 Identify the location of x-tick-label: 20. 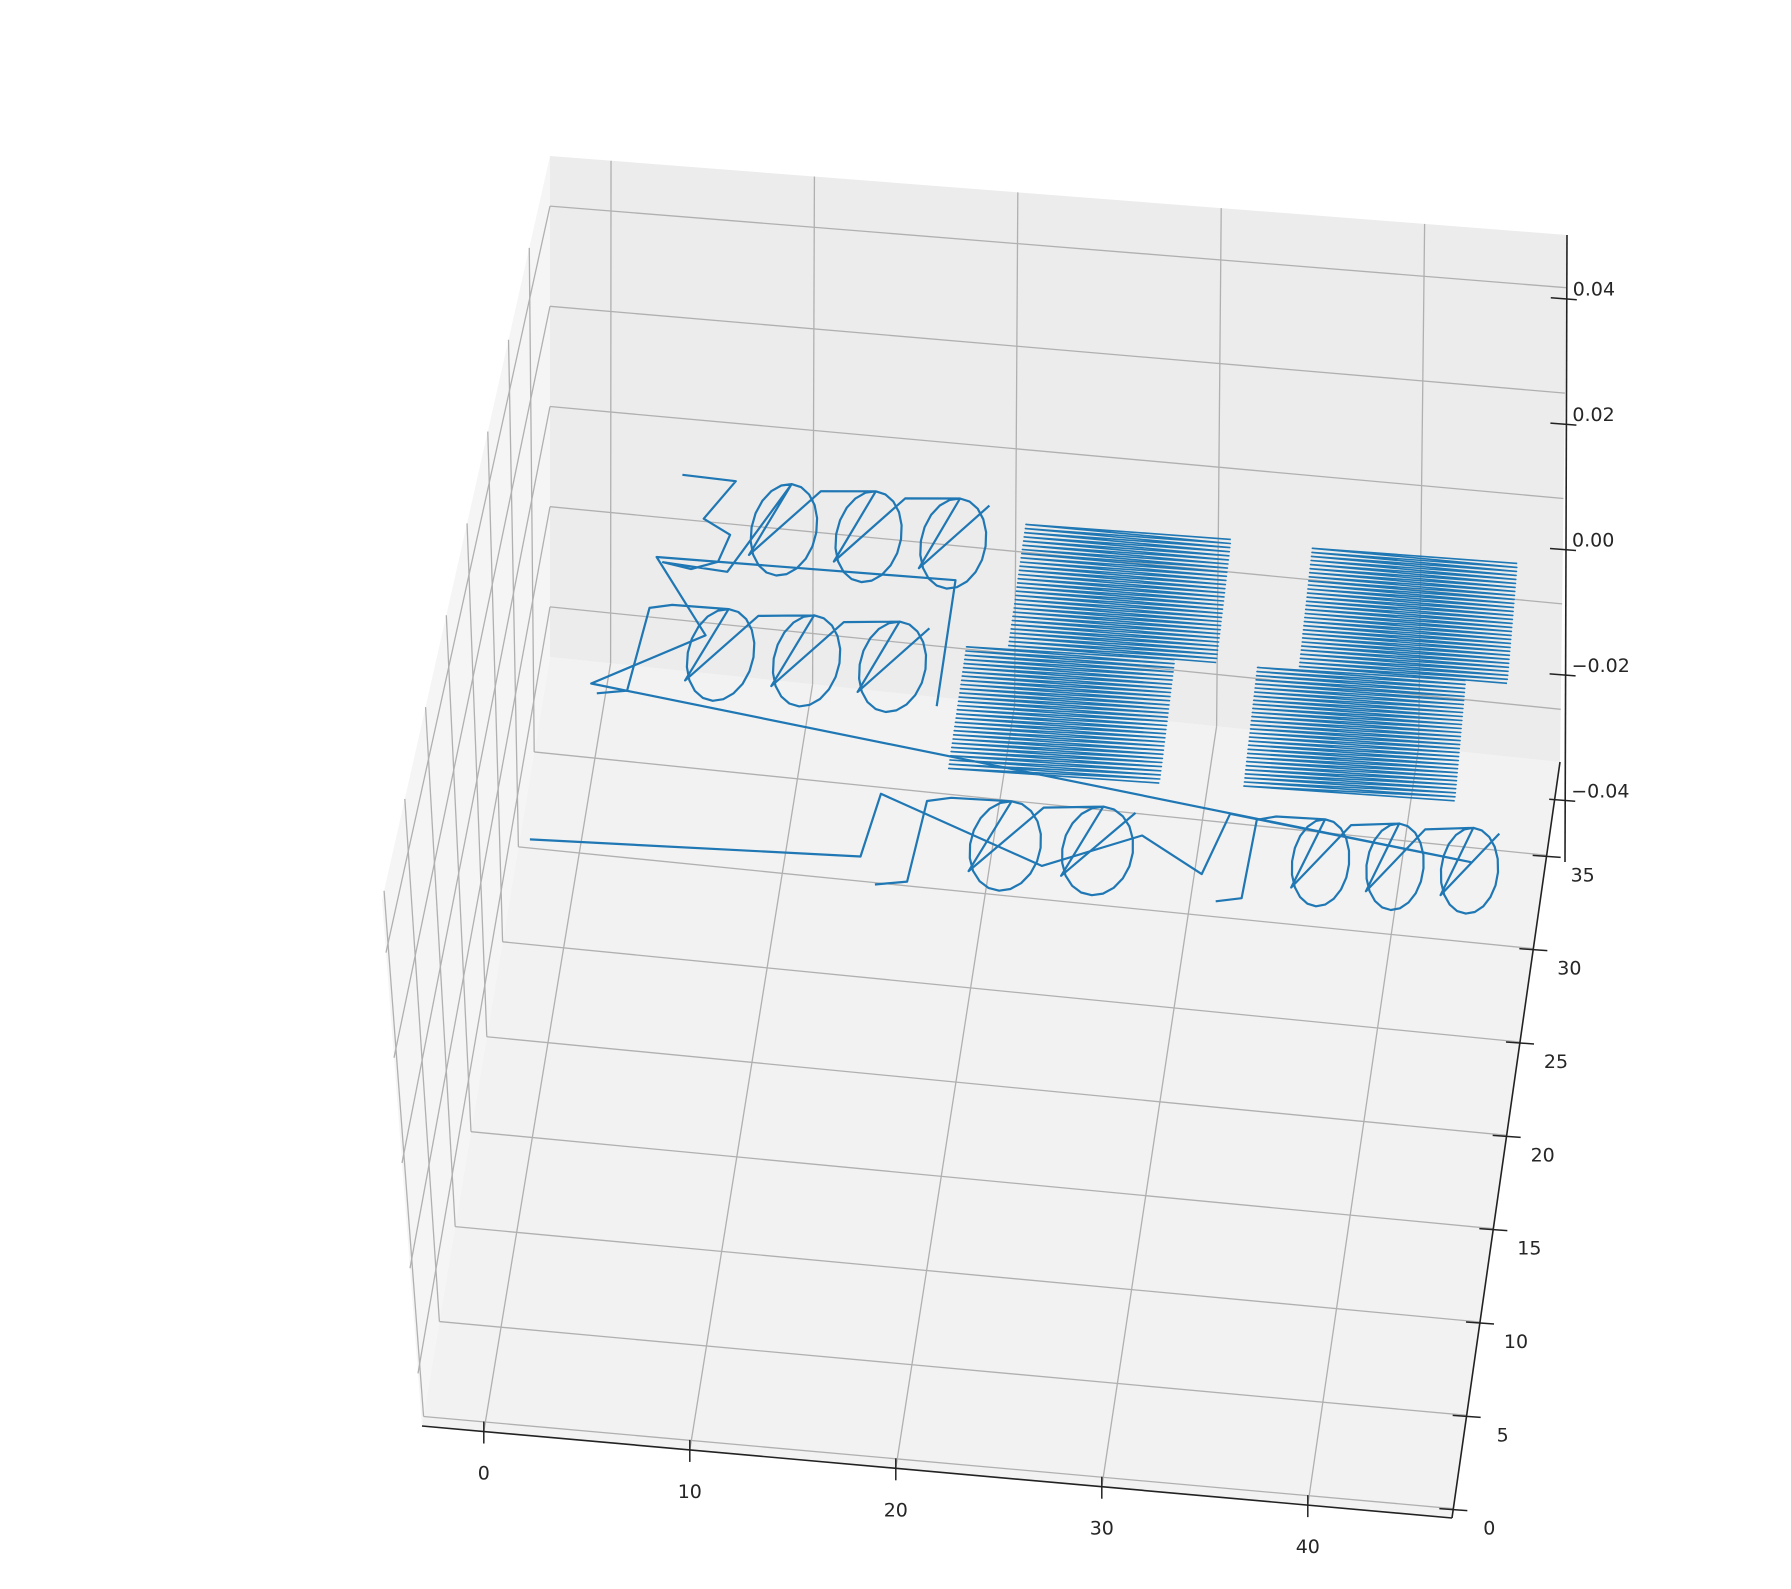
(896, 1510).